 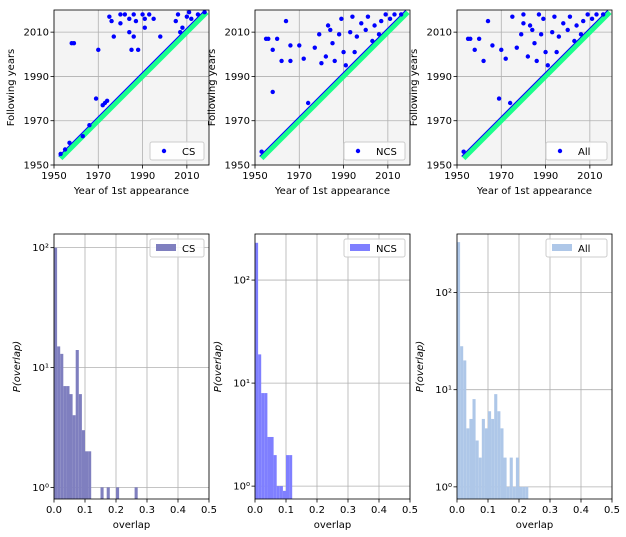 I want to click on y-tick-label: 10², so click(x=241, y=281).